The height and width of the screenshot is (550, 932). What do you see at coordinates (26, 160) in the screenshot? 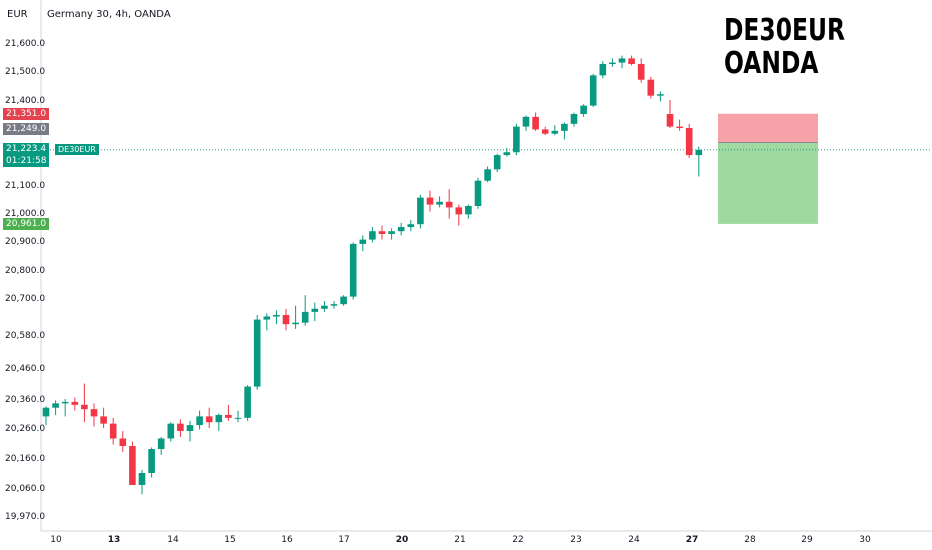
I see `bar-countdown-badge: 01:21:58` at bounding box center [26, 160].